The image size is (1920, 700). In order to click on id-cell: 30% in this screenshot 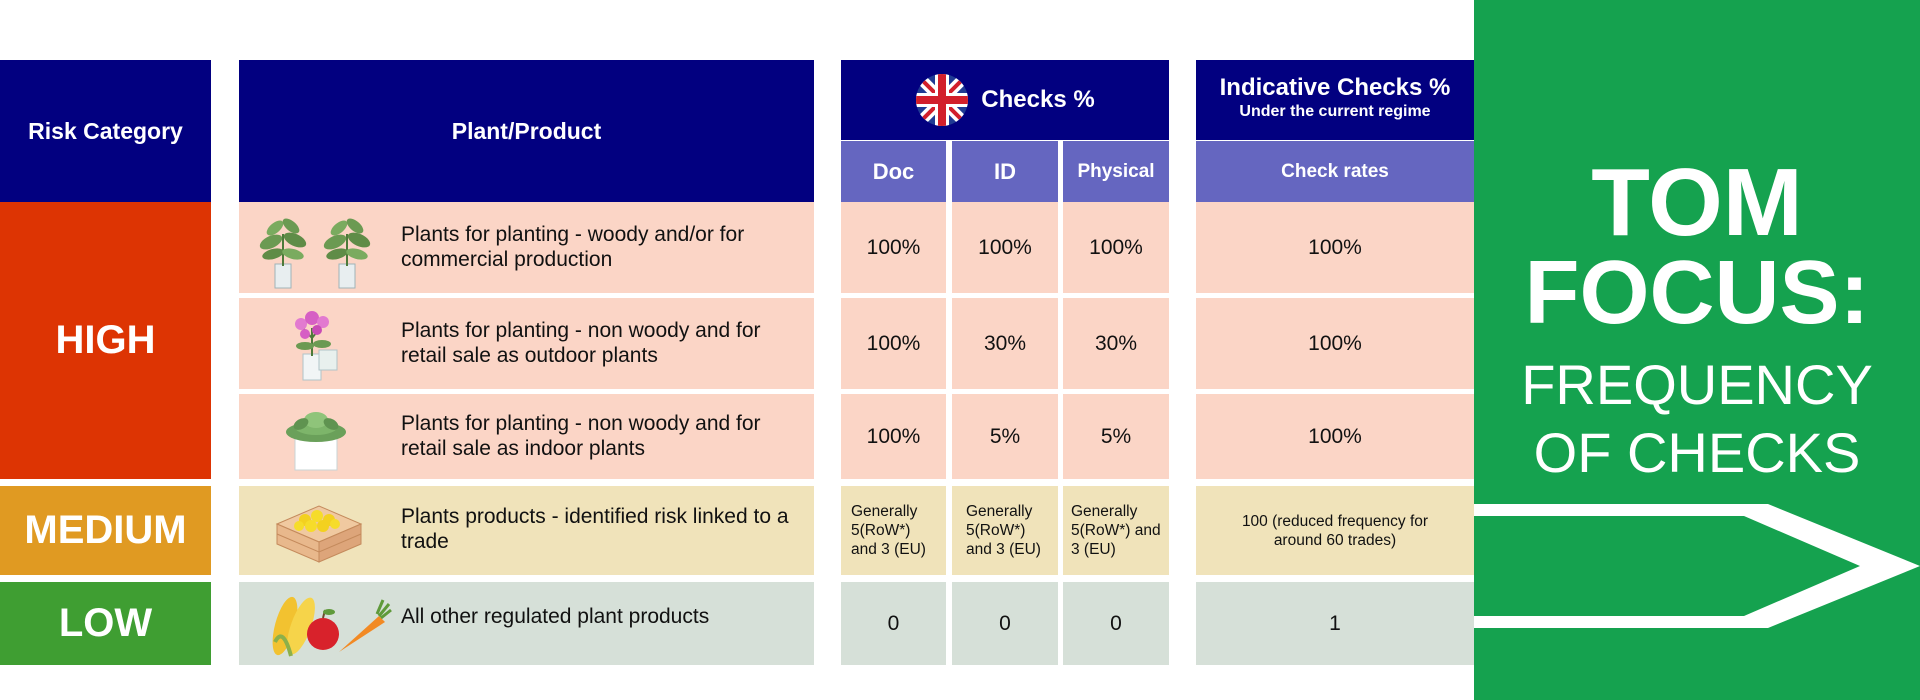, I will do `click(1005, 343)`.